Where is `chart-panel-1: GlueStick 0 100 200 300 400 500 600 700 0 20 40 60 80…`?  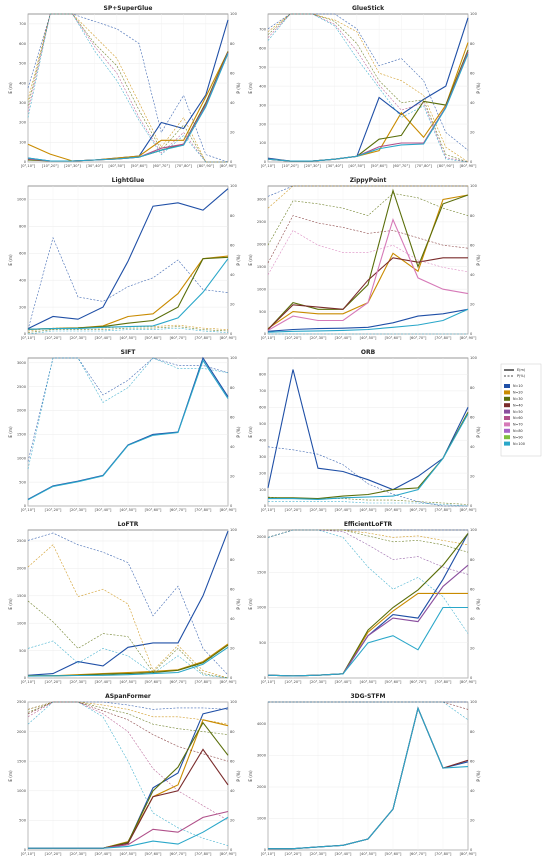 chart-panel-1: GlueStick 0 100 200 300 400 500 600 700 0 20 40 60 80… is located at coordinates (364, 86).